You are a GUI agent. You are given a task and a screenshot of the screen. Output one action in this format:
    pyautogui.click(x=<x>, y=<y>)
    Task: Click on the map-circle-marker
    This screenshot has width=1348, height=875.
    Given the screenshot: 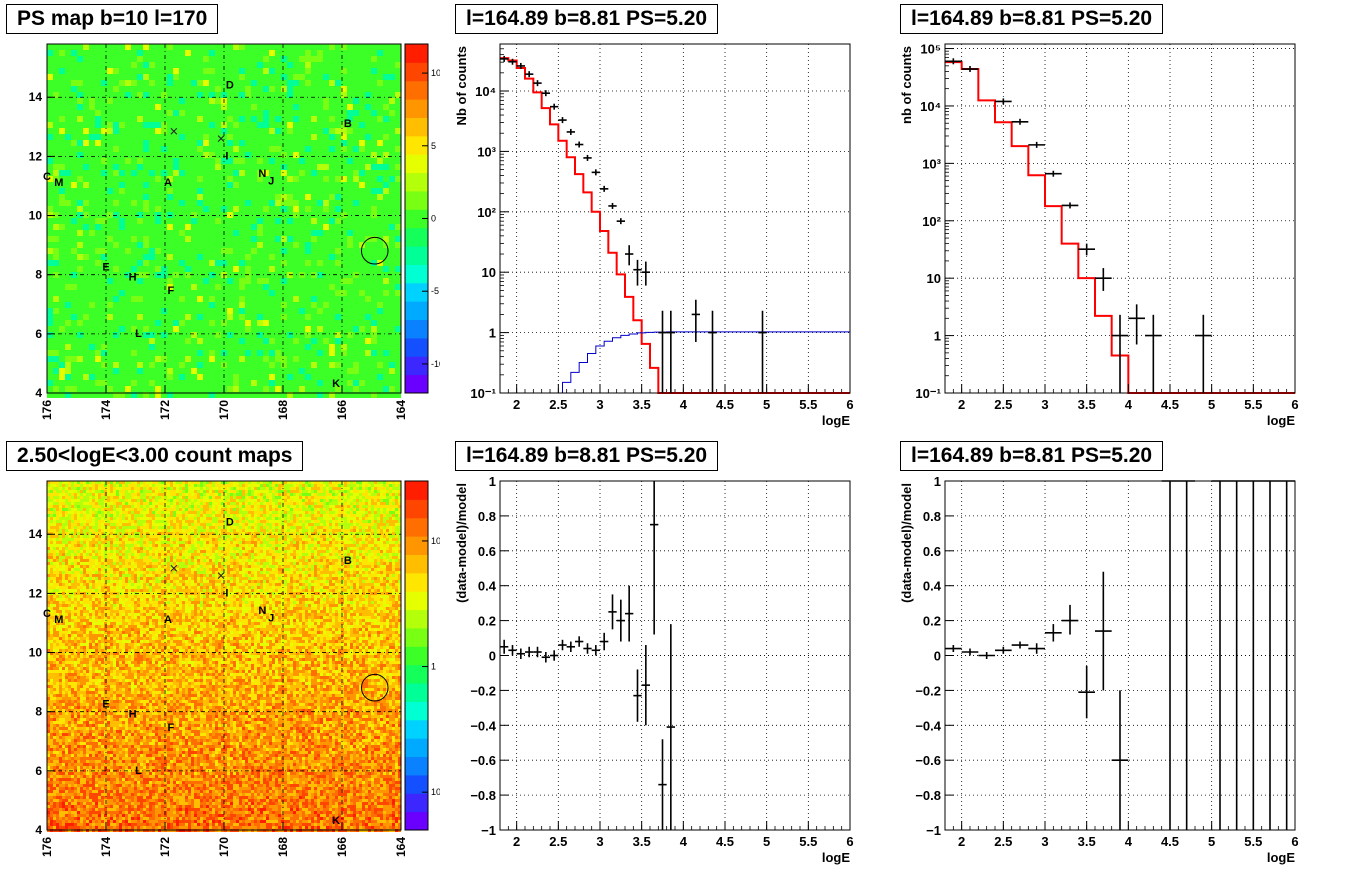 What is the action you would take?
    pyautogui.click(x=374, y=250)
    